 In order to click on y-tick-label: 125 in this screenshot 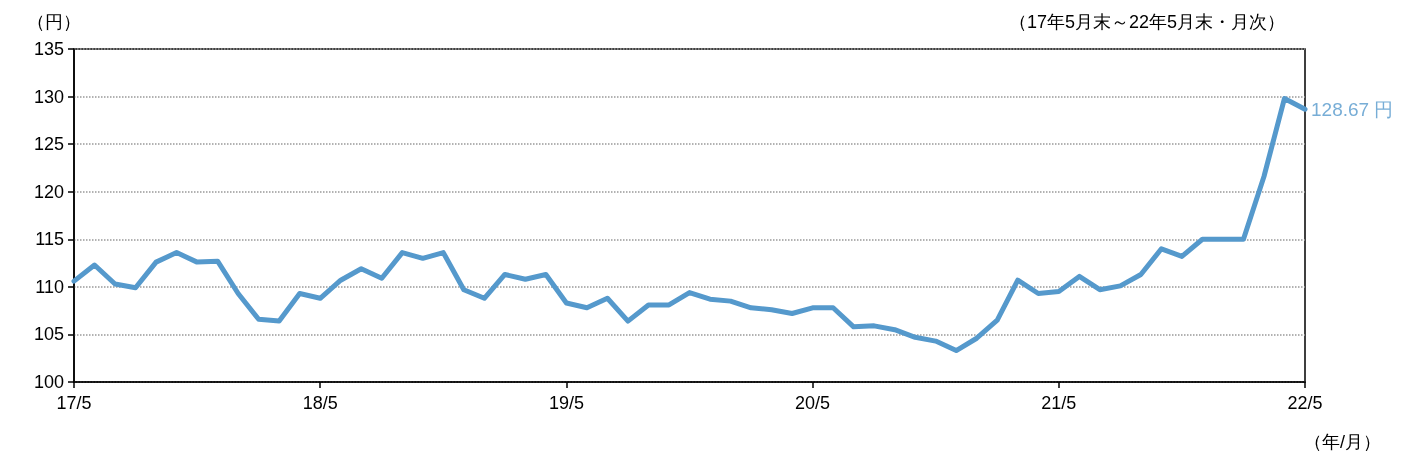, I will do `click(48, 144)`.